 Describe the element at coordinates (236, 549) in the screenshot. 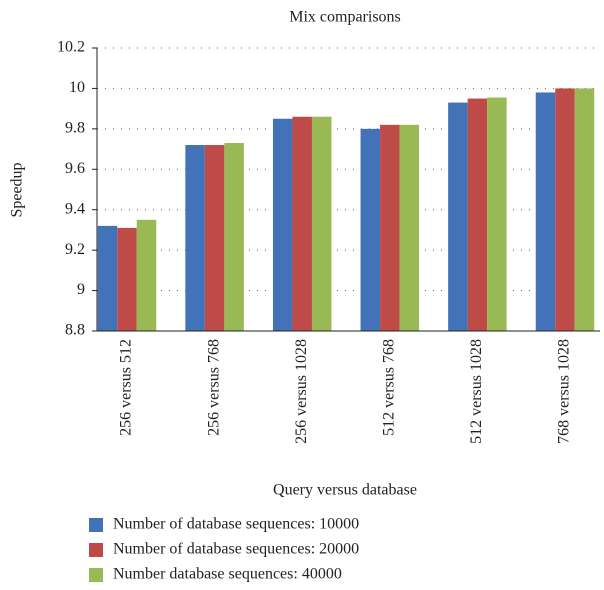

I see `legend-label: Number of database sequences: 20000` at that location.